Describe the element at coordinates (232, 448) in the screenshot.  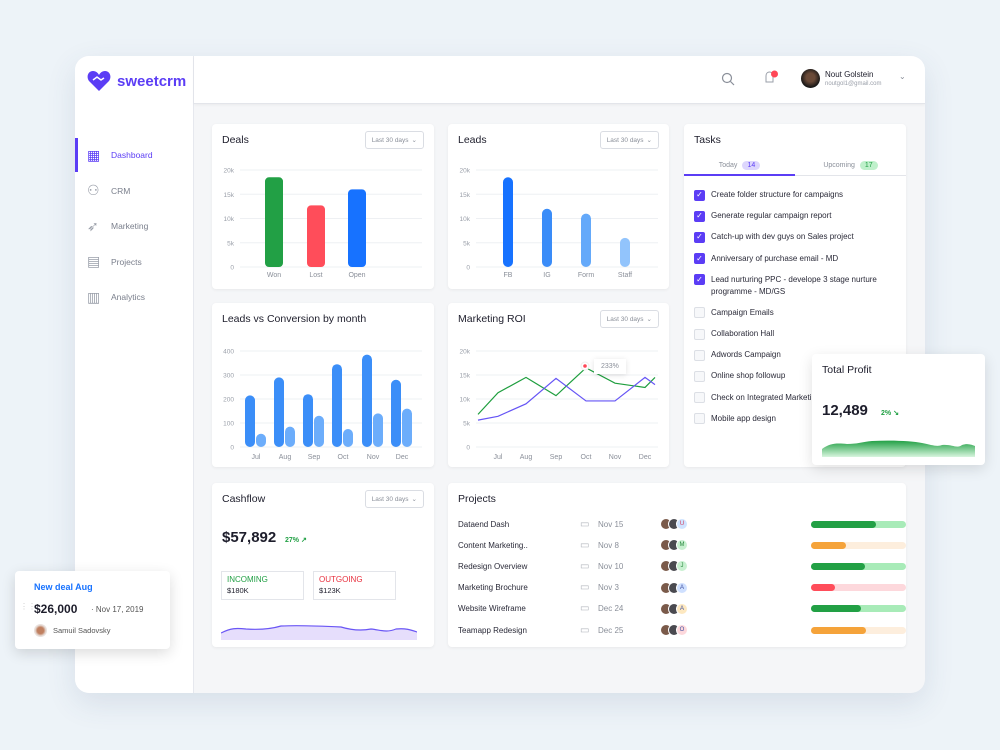
I see `y-tick-label: 0` at that location.